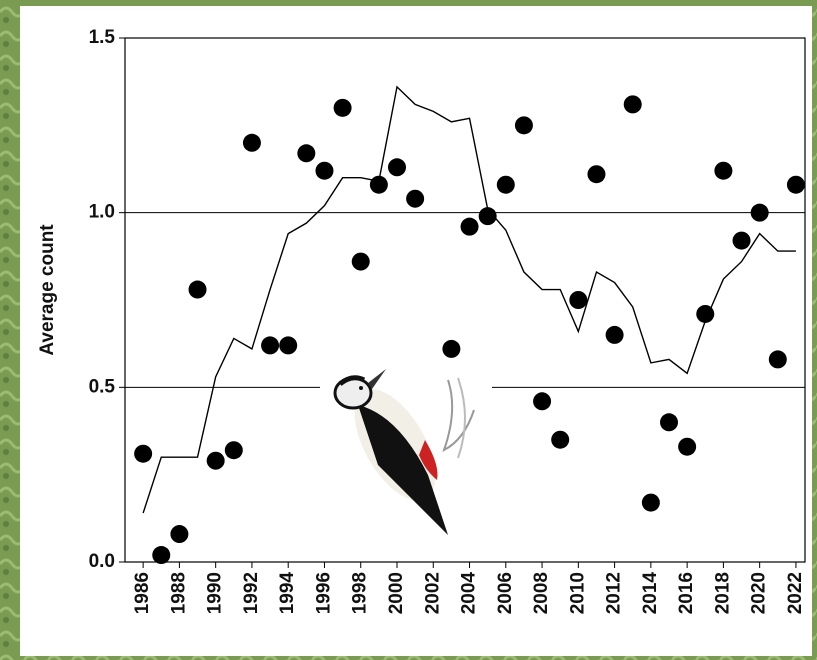 The height and width of the screenshot is (660, 817). I want to click on x-tick-label: 2004, so click(469, 593).